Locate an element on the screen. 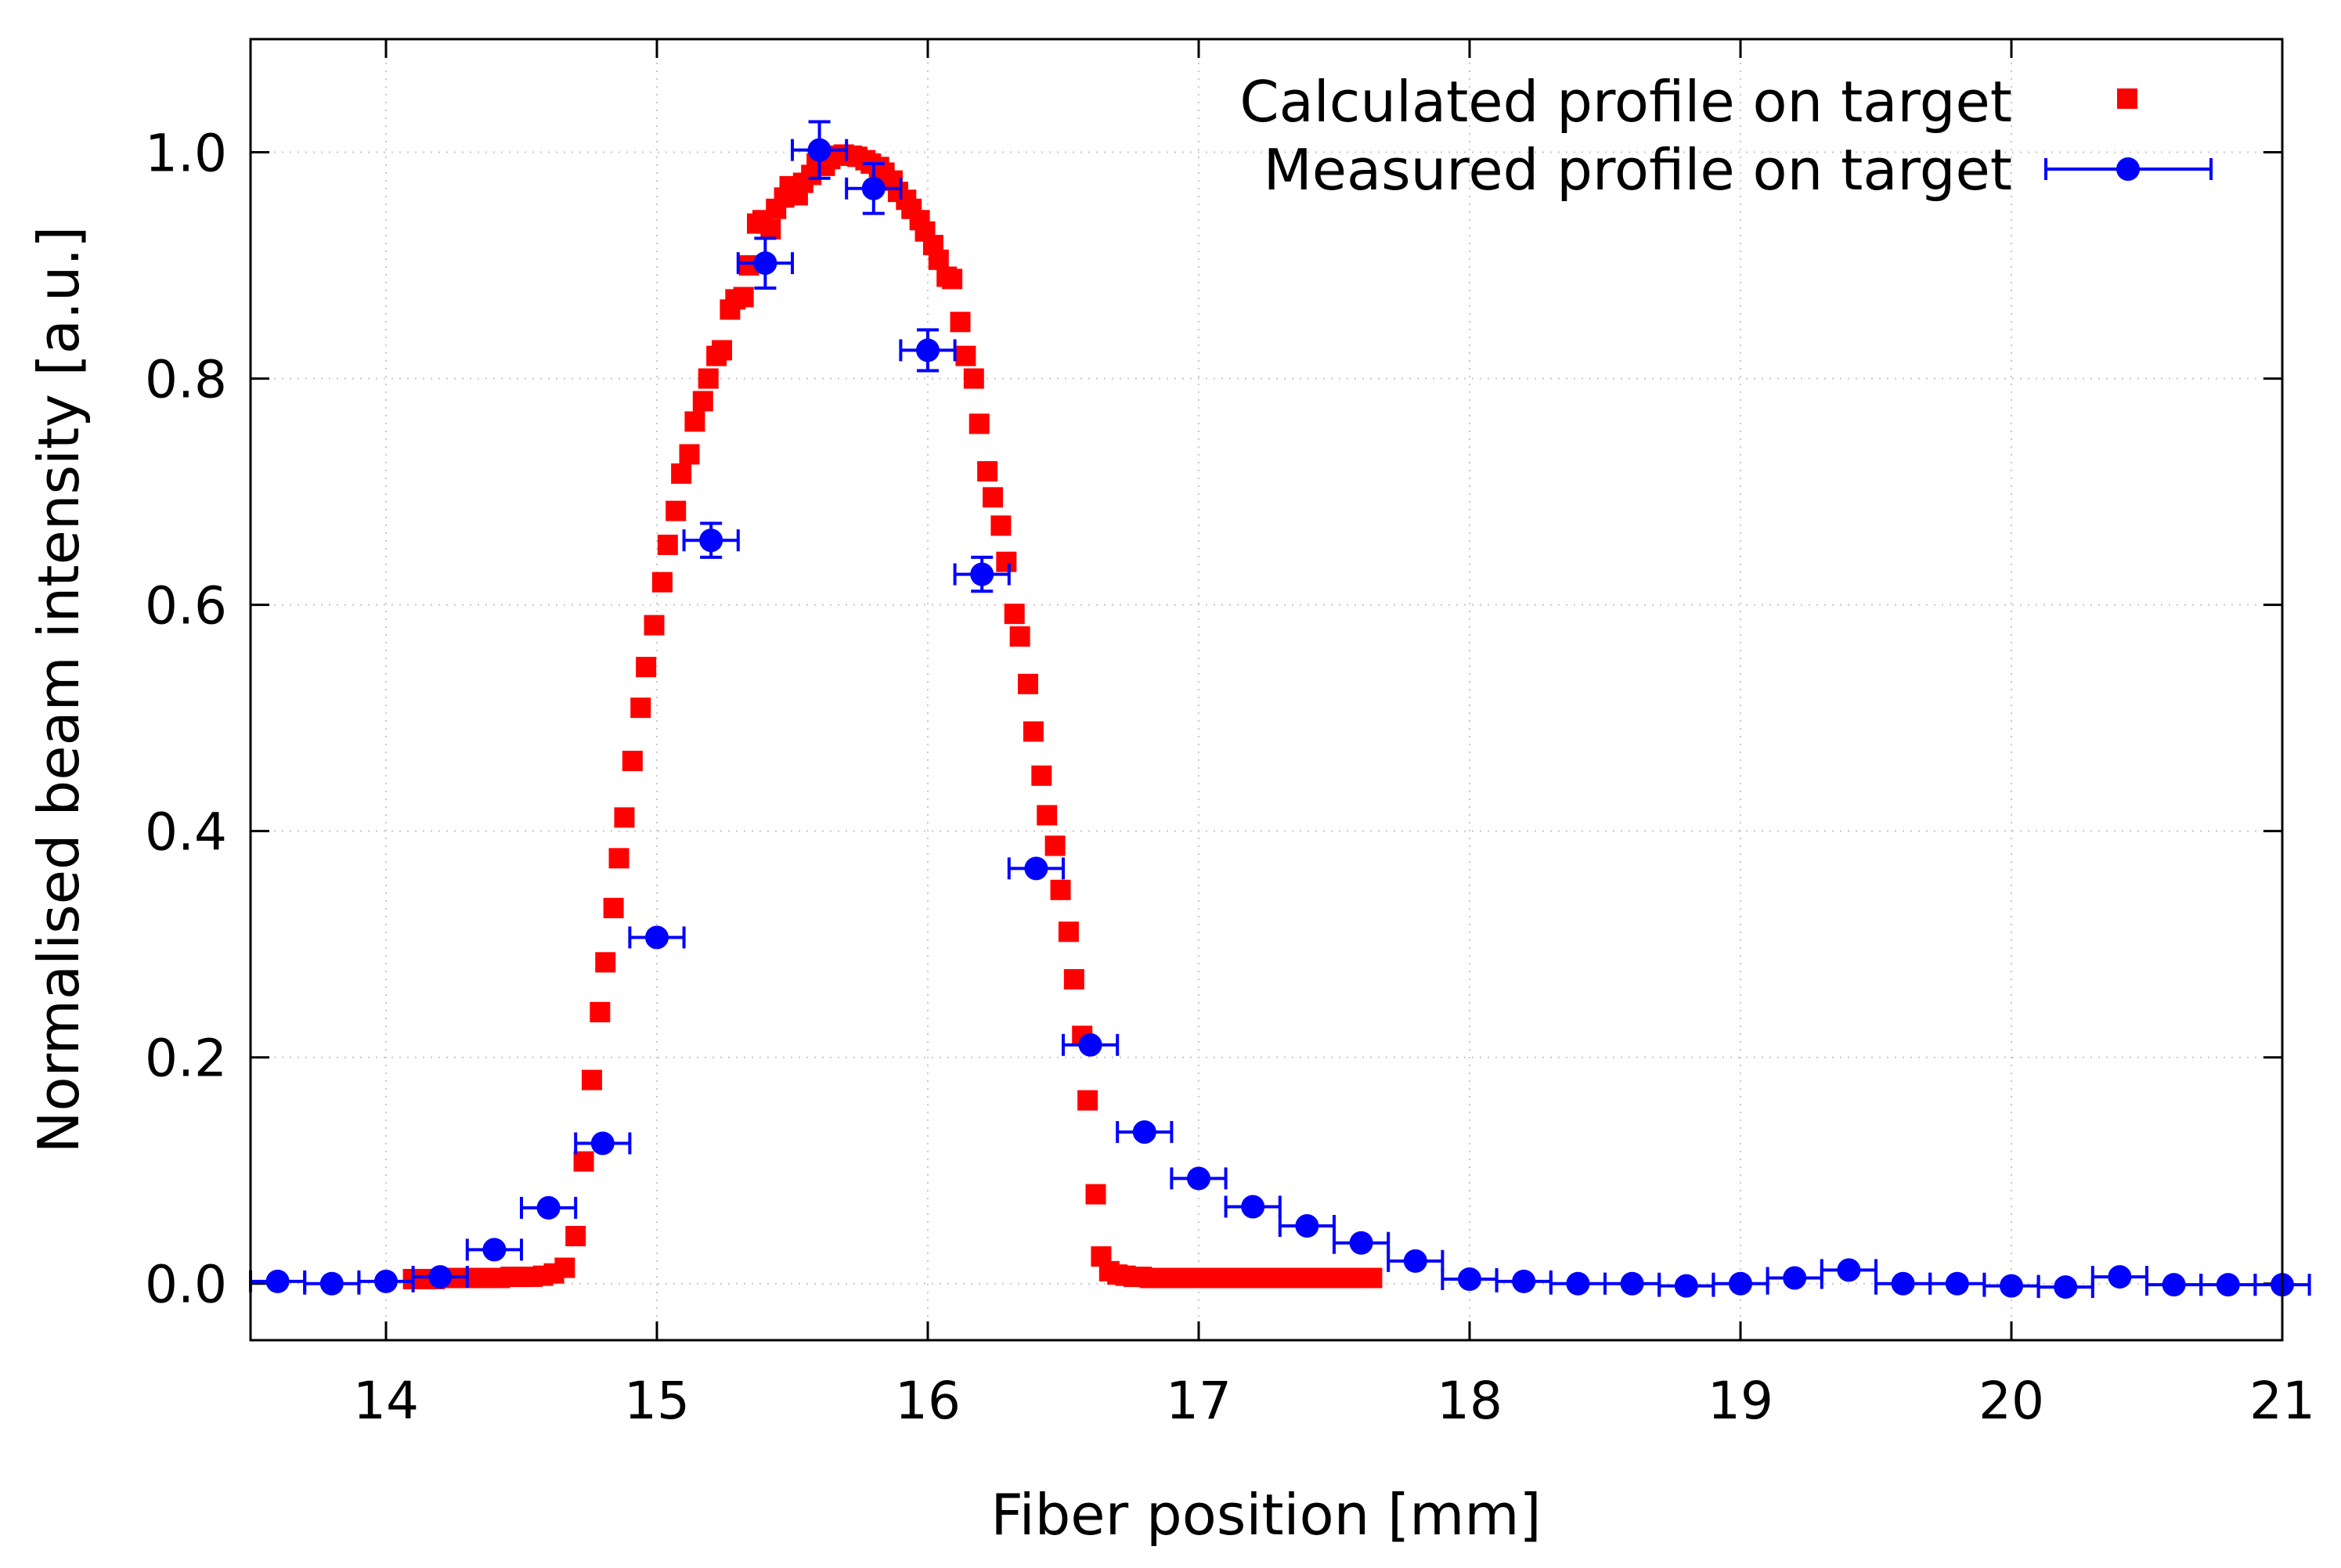 Image resolution: width=2341 pixels, height=1568 pixels. y-tick-label: 1.0 is located at coordinates (186, 154).